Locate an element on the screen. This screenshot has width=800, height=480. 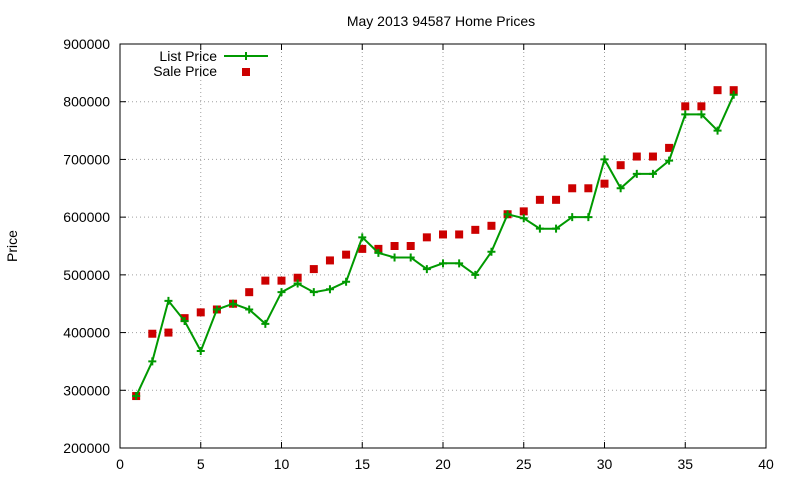
legend-label-list-price: List Price is located at coordinates (188, 56).